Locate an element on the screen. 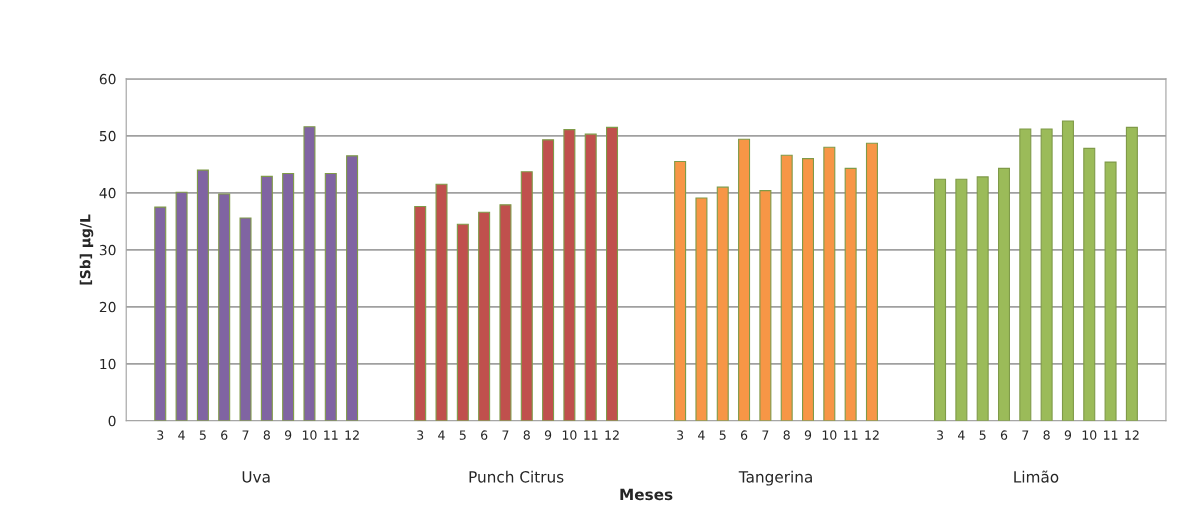 The image size is (1202, 526). x-tick-label: Uva is located at coordinates (256, 477).